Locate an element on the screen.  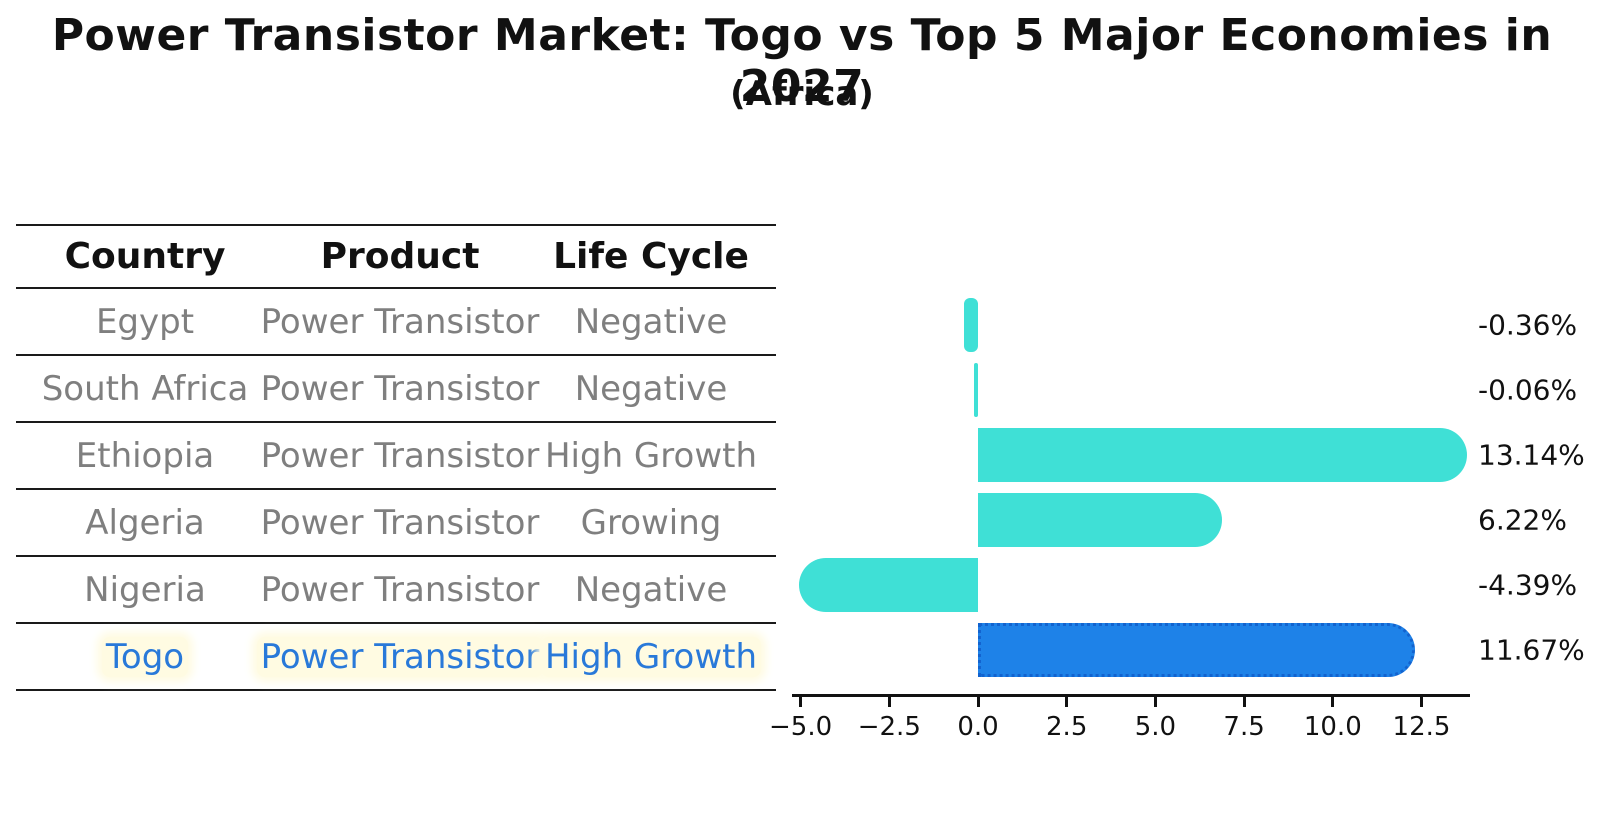
table-header-row: Country Product Life Cycle is located at coordinates (396, 257).